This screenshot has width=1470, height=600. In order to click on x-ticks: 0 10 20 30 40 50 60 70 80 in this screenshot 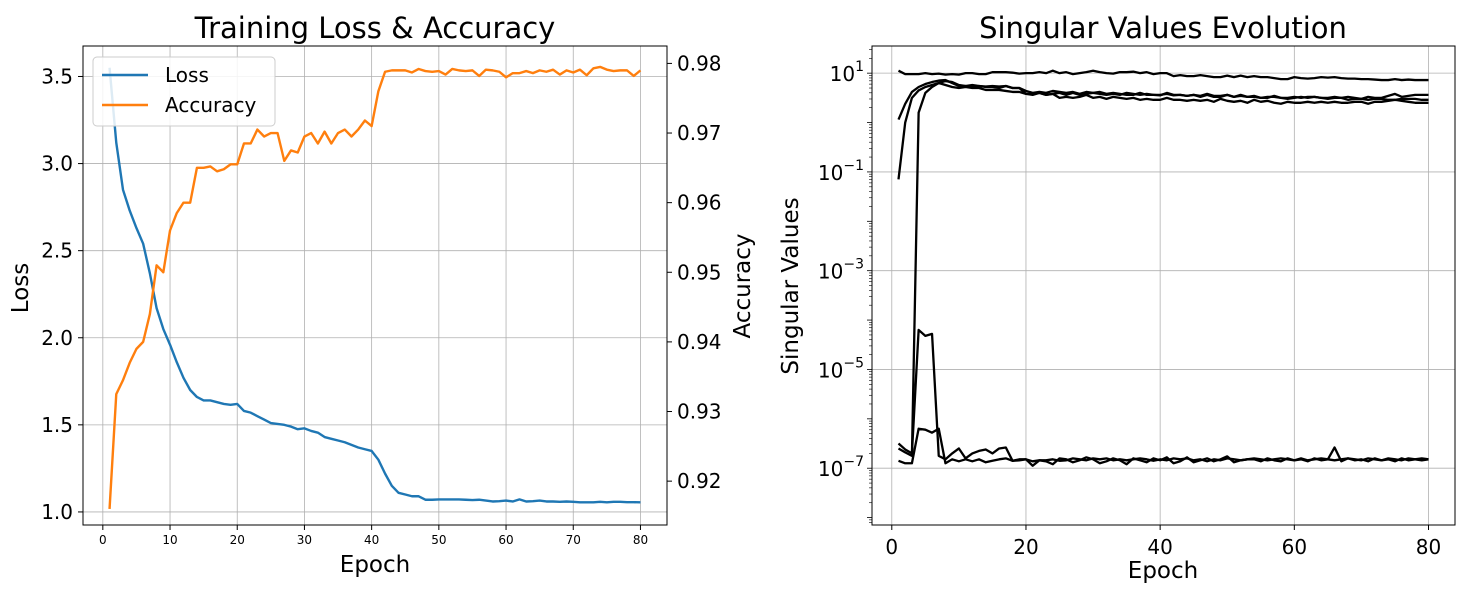, I will do `click(373, 536)`.